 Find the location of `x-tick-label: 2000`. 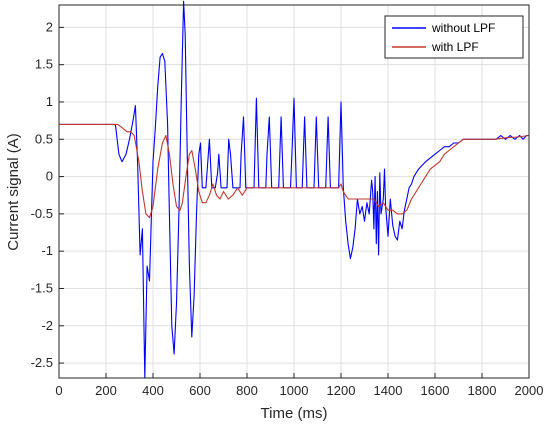

x-tick-label: 2000 is located at coordinates (529, 390).